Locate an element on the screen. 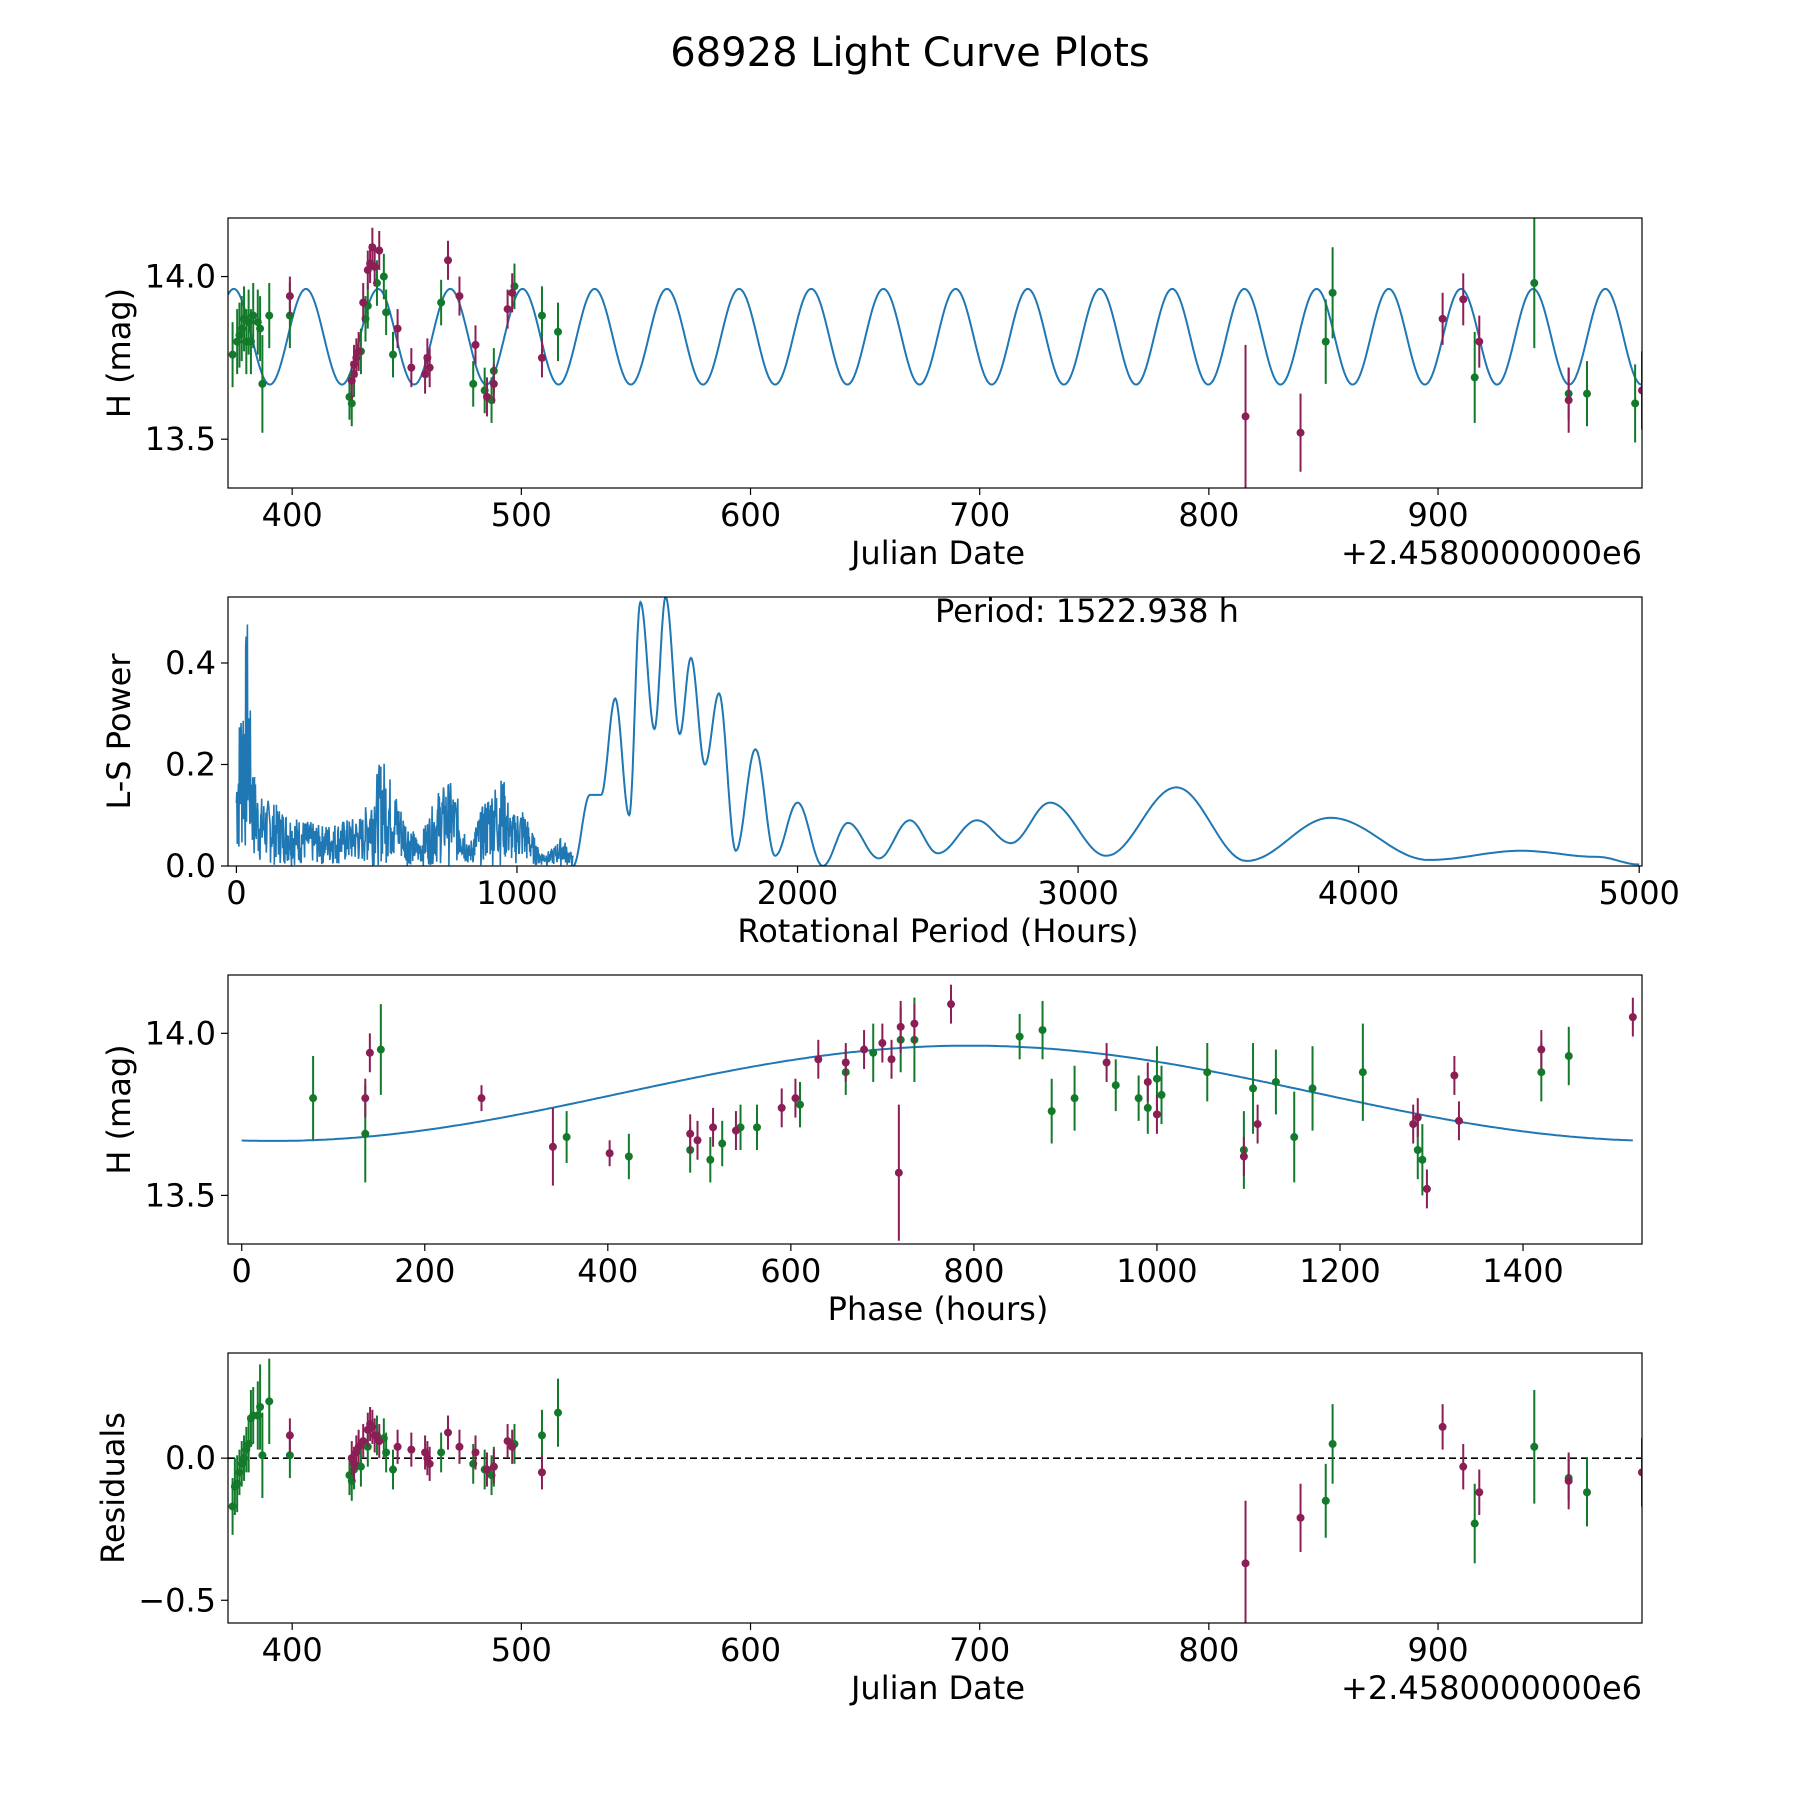 The height and width of the screenshot is (1800, 1800). x-tick-label: 1400 is located at coordinates (1522, 1271).